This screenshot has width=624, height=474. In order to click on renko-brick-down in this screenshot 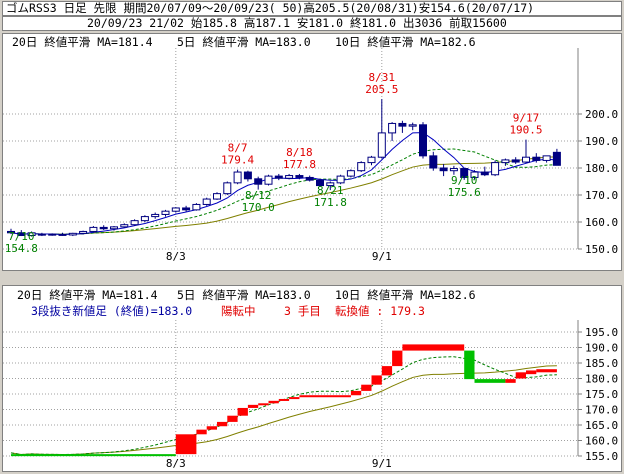, I will do `click(490, 381)`.